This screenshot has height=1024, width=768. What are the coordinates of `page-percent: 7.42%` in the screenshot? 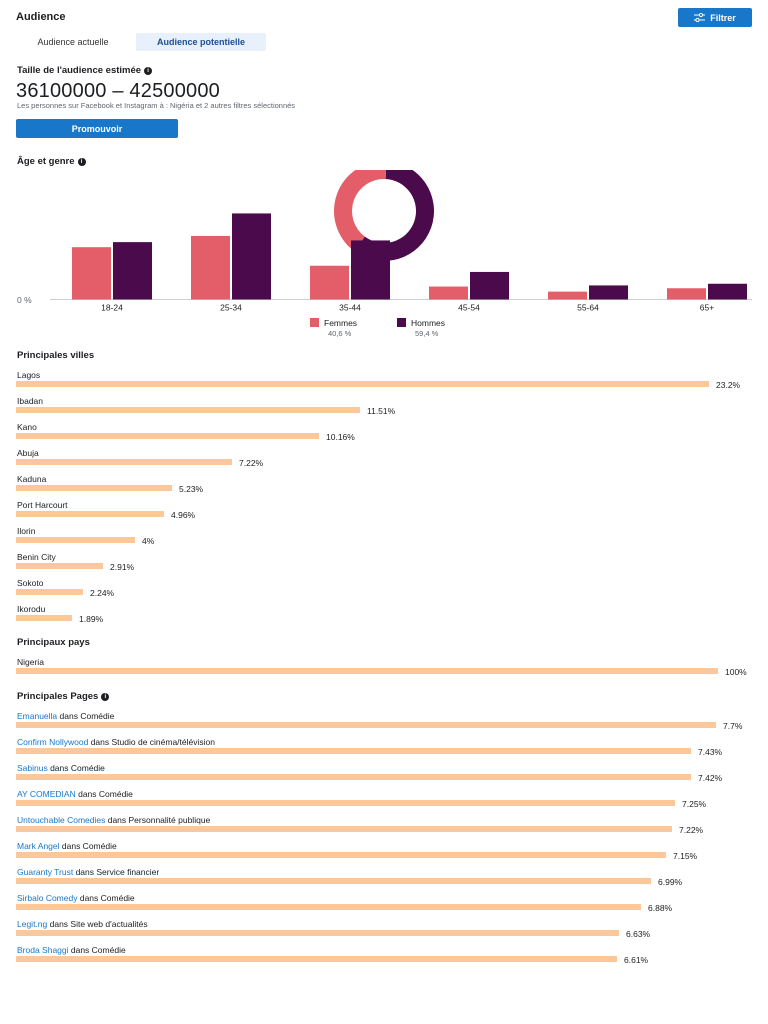 It's located at (710, 778).